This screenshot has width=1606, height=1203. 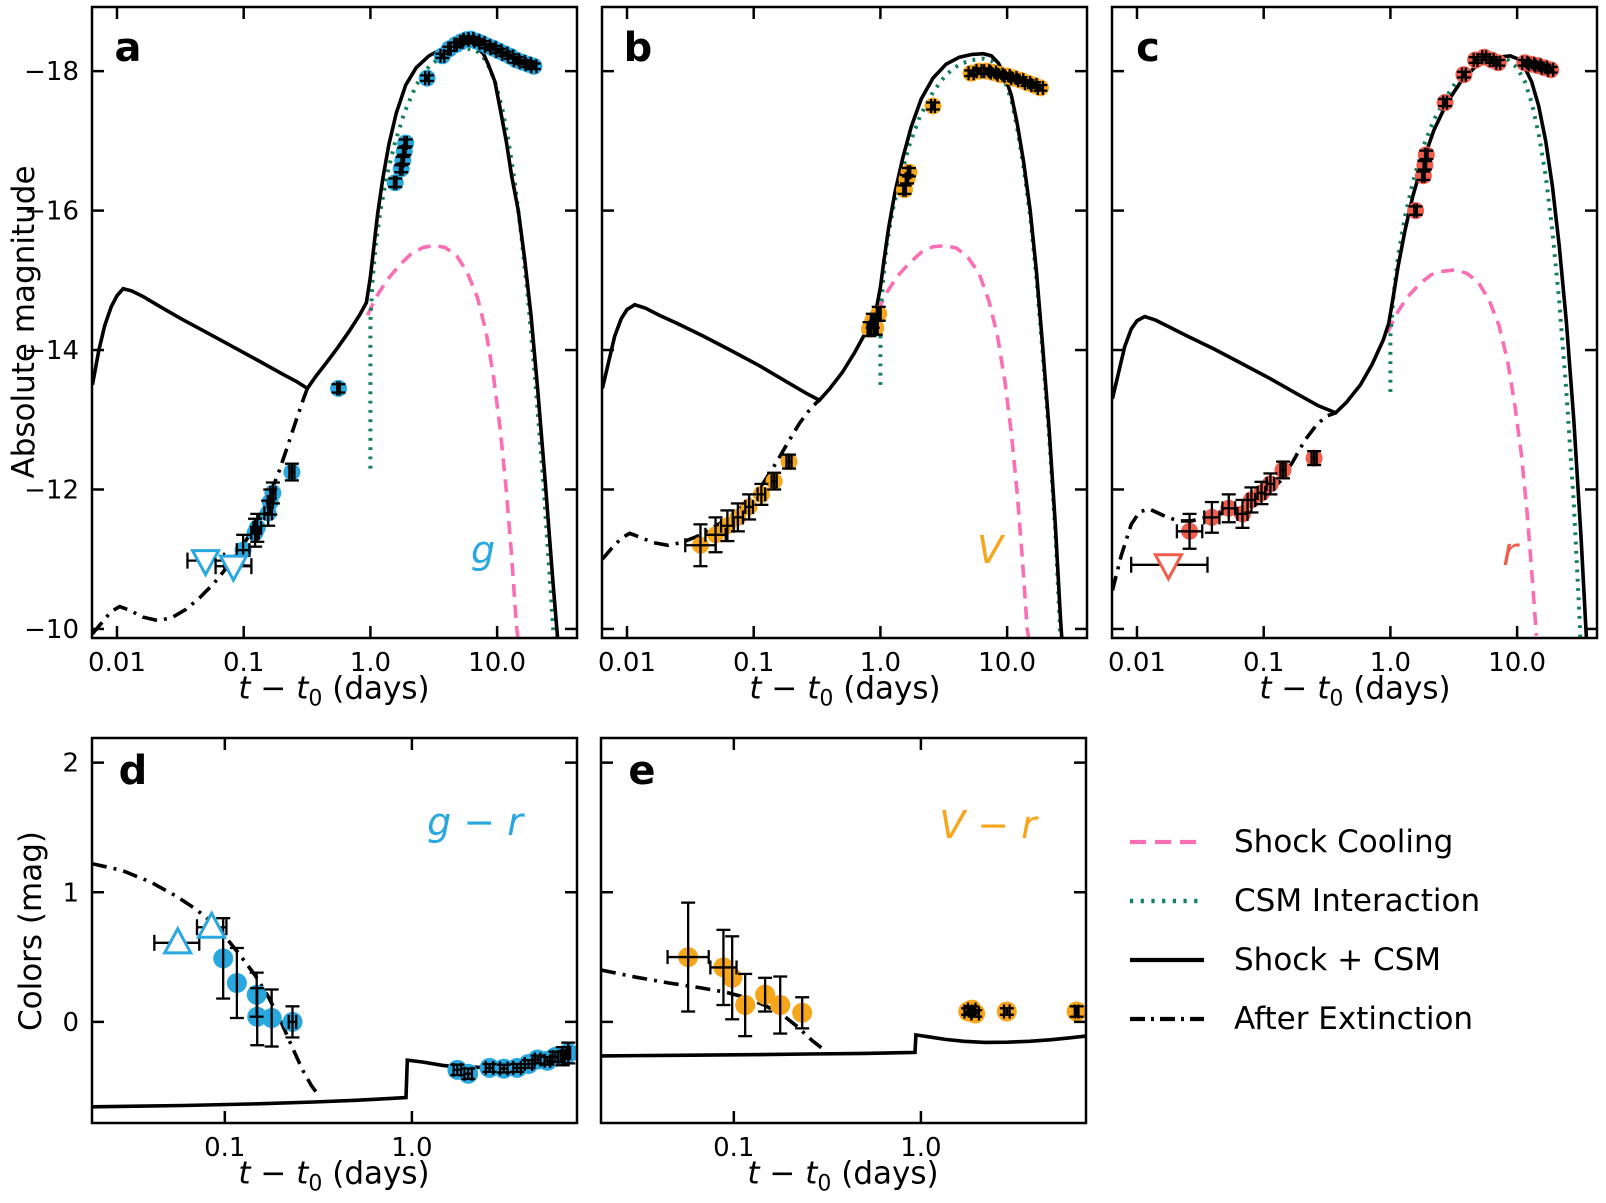 What do you see at coordinates (990, 550) in the screenshot?
I see `band-label-V: V` at bounding box center [990, 550].